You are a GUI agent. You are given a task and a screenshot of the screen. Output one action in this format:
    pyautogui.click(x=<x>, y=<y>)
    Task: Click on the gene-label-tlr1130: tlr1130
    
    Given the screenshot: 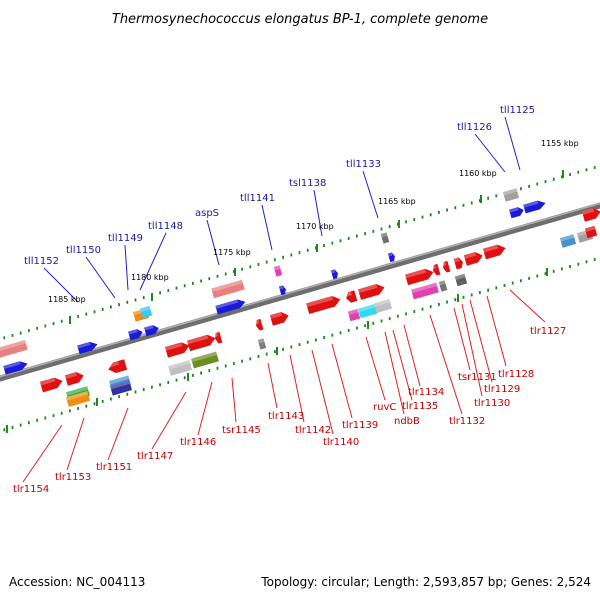 What is the action you would take?
    pyautogui.click(x=492, y=403)
    